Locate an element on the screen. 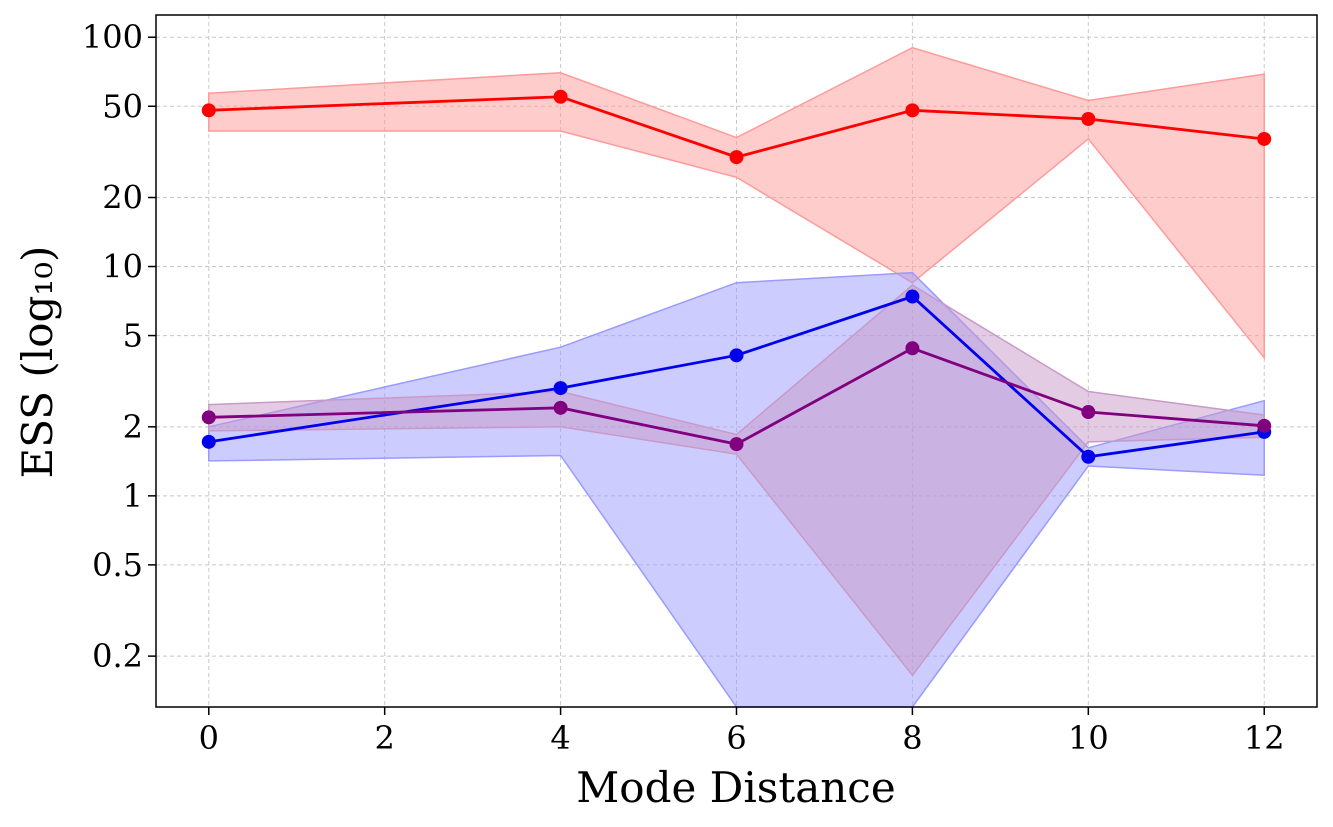 This screenshot has width=1333, height=827. y-tick-label: 10 is located at coordinates (122, 267).